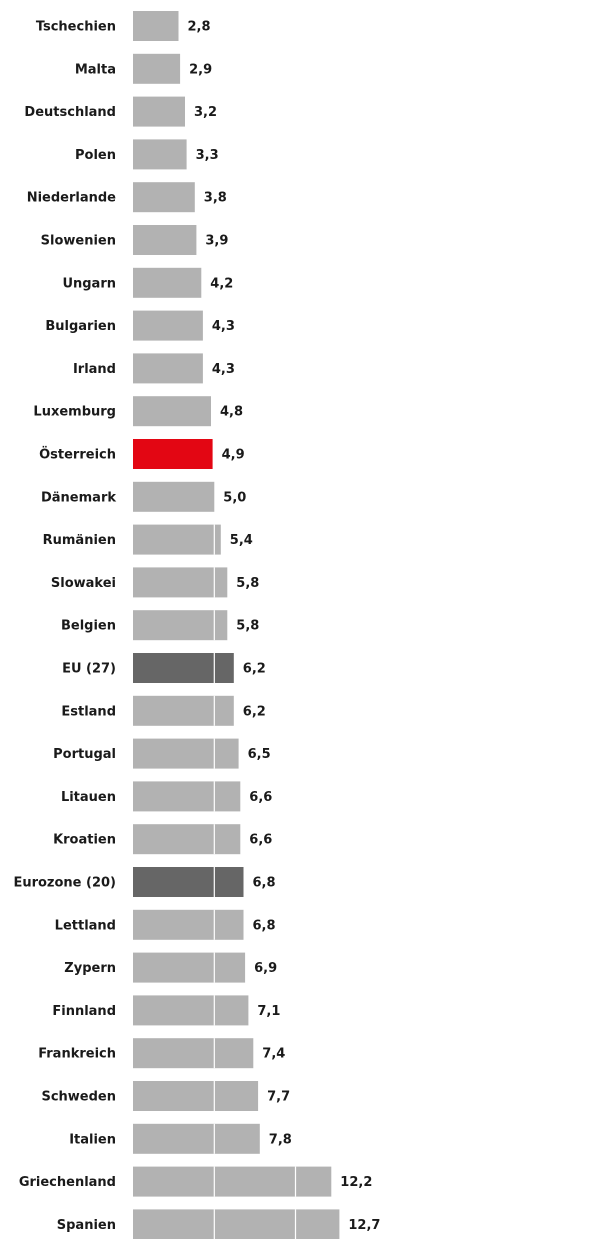  I want to click on bar-polen, so click(160, 154).